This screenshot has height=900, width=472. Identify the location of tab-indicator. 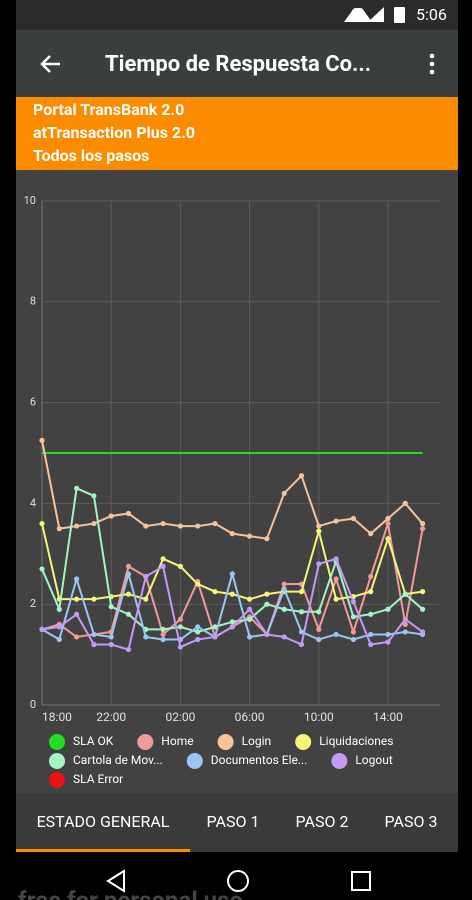
(103, 850).